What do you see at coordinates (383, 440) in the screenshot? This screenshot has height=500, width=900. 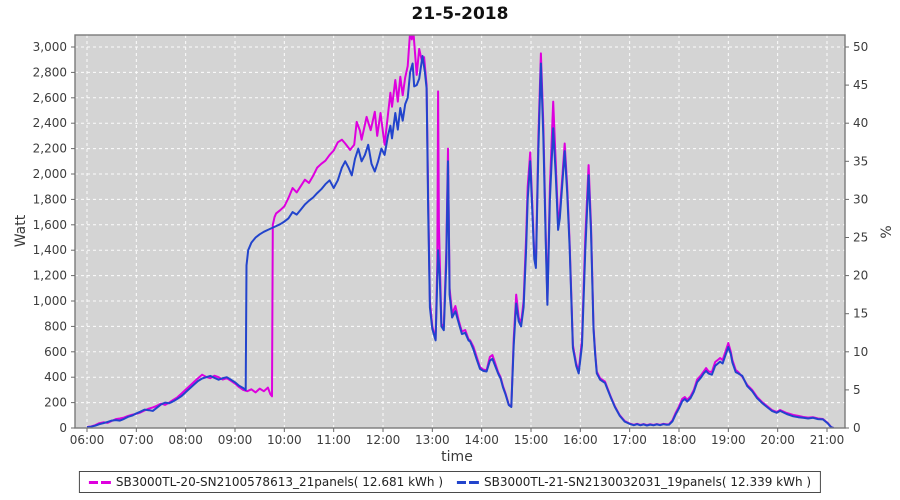 I see `svg-text: 12:00` at bounding box center [383, 440].